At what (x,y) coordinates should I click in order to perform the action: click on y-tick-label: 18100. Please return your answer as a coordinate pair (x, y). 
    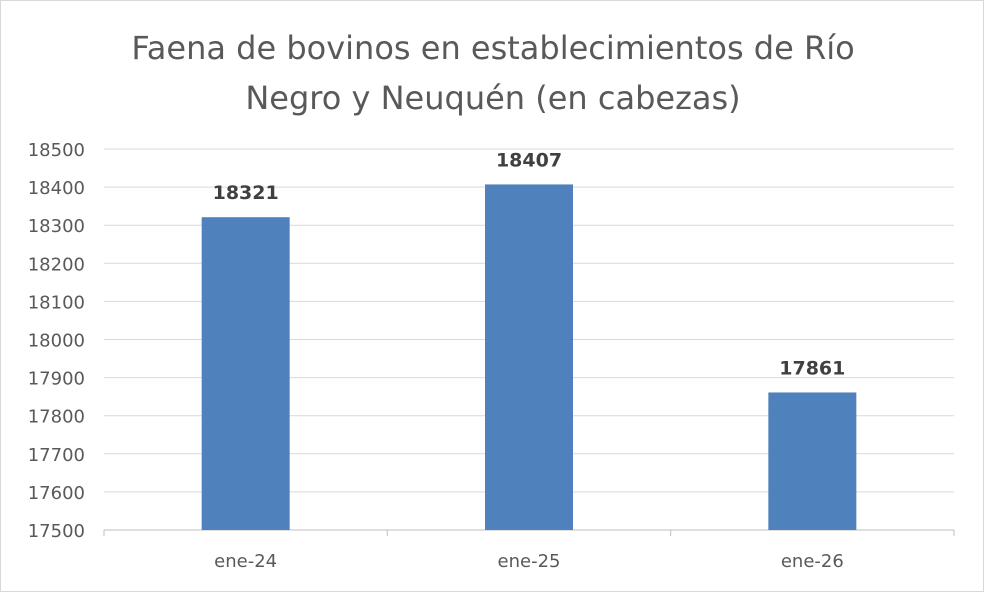
    Looking at the image, I should click on (56, 302).